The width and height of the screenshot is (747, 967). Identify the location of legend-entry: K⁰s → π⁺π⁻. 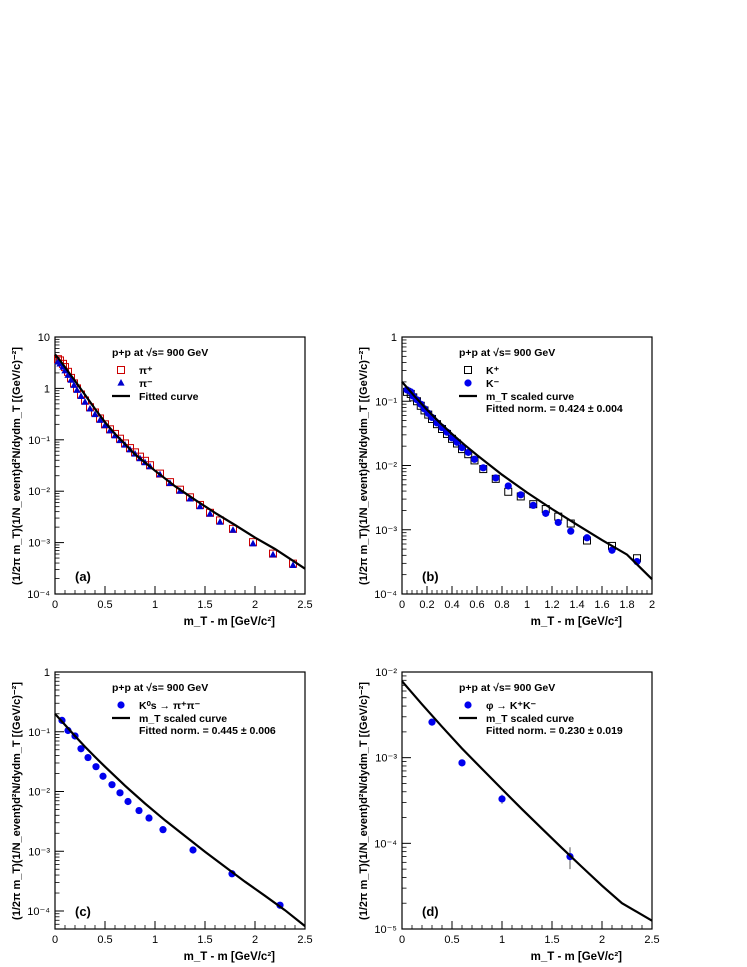
(159, 706).